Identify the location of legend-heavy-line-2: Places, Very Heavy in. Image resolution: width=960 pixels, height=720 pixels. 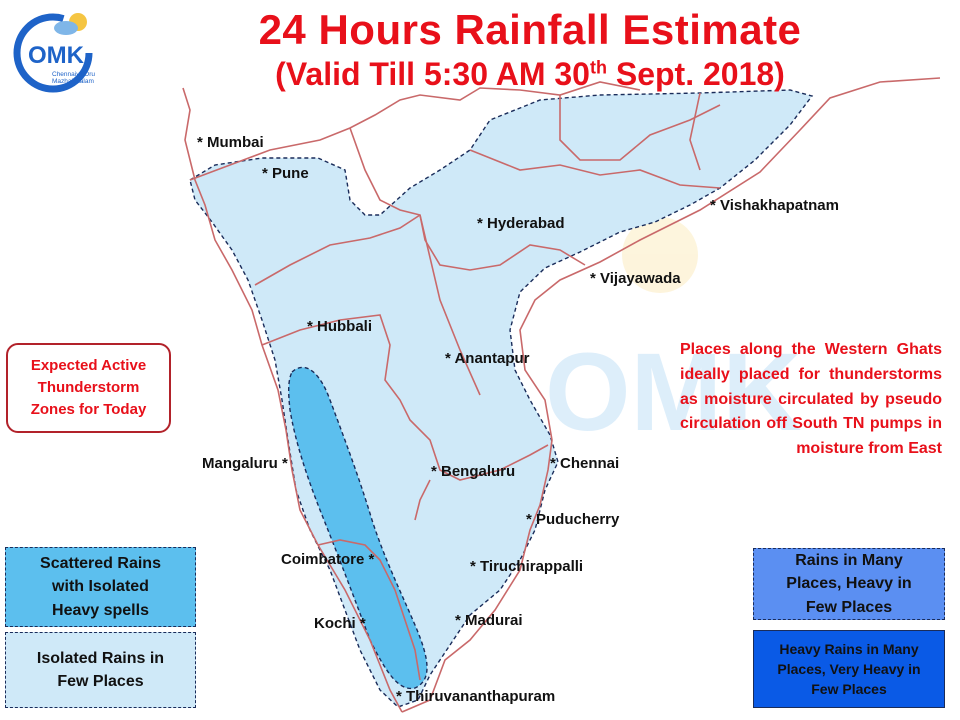
(849, 668).